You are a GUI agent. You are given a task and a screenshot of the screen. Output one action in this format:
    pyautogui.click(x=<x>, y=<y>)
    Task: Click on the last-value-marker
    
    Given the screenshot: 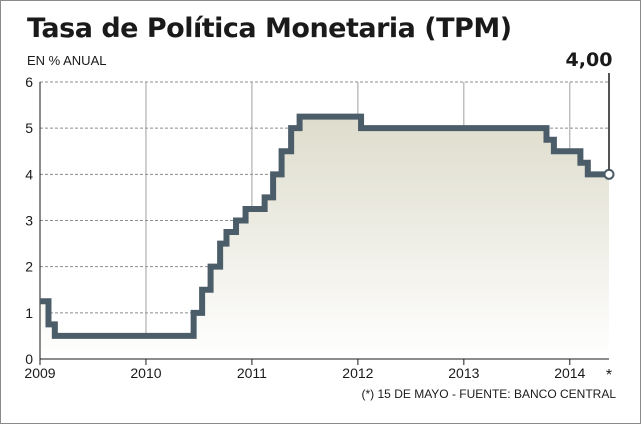 What is the action you would take?
    pyautogui.click(x=609, y=174)
    